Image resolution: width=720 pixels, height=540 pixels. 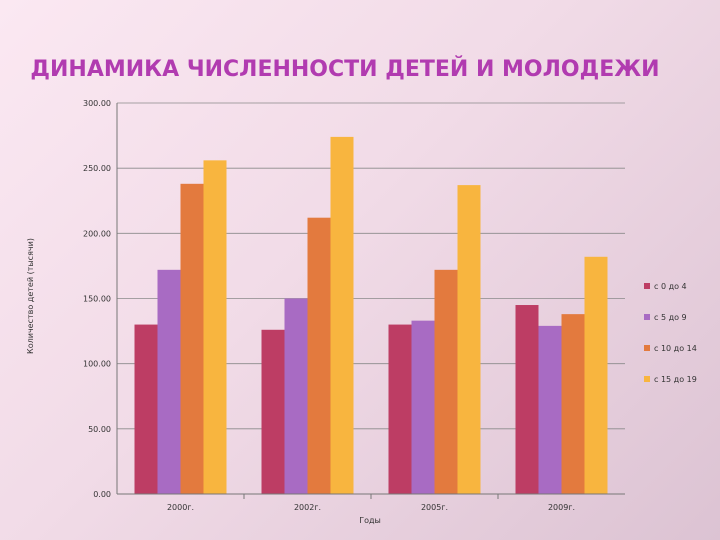 What do you see at coordinates (97, 364) in the screenshot?
I see `y-tick-label: 100.00` at bounding box center [97, 364].